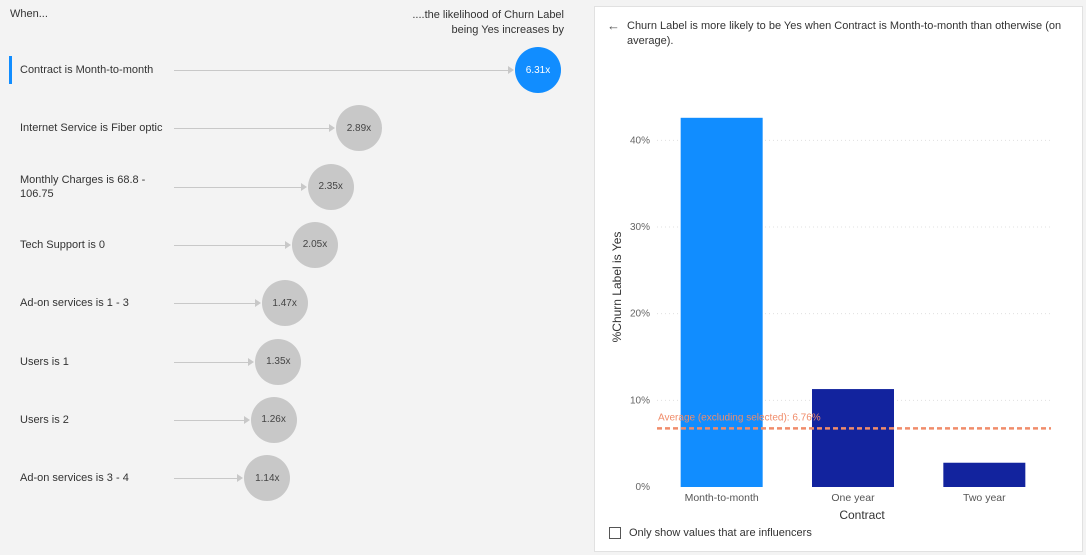 This screenshot has width=1086, height=555. What do you see at coordinates (62, 244) in the screenshot?
I see `influencer-label: Tech Support is 0` at bounding box center [62, 244].